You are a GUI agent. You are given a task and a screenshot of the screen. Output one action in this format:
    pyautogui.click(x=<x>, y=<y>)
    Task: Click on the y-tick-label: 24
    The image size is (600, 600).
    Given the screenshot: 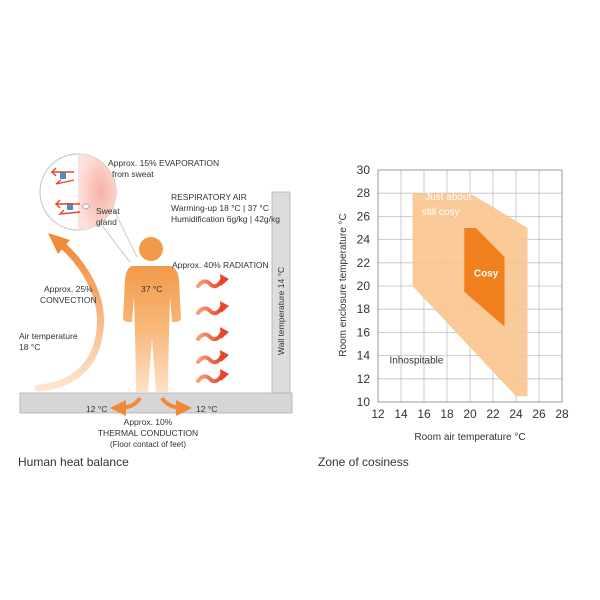 What is the action you would take?
    pyautogui.click(x=364, y=240)
    